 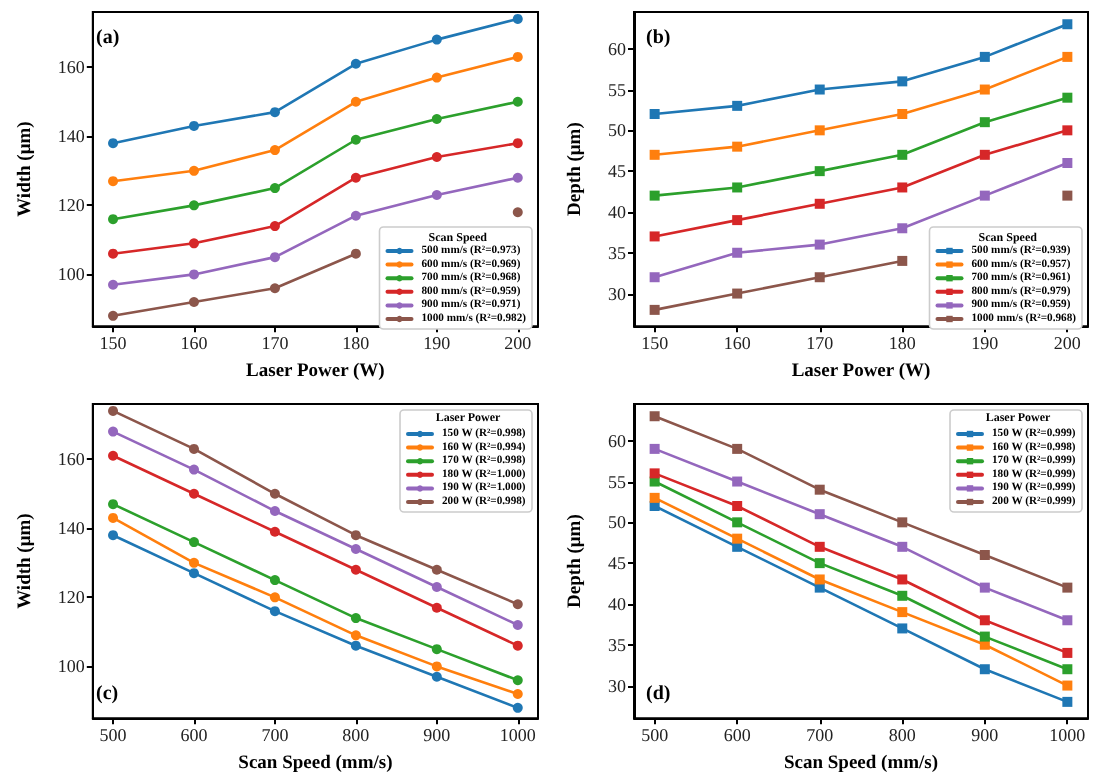 What do you see at coordinates (658, 694) in the screenshot?
I see `annotation: (d)` at bounding box center [658, 694].